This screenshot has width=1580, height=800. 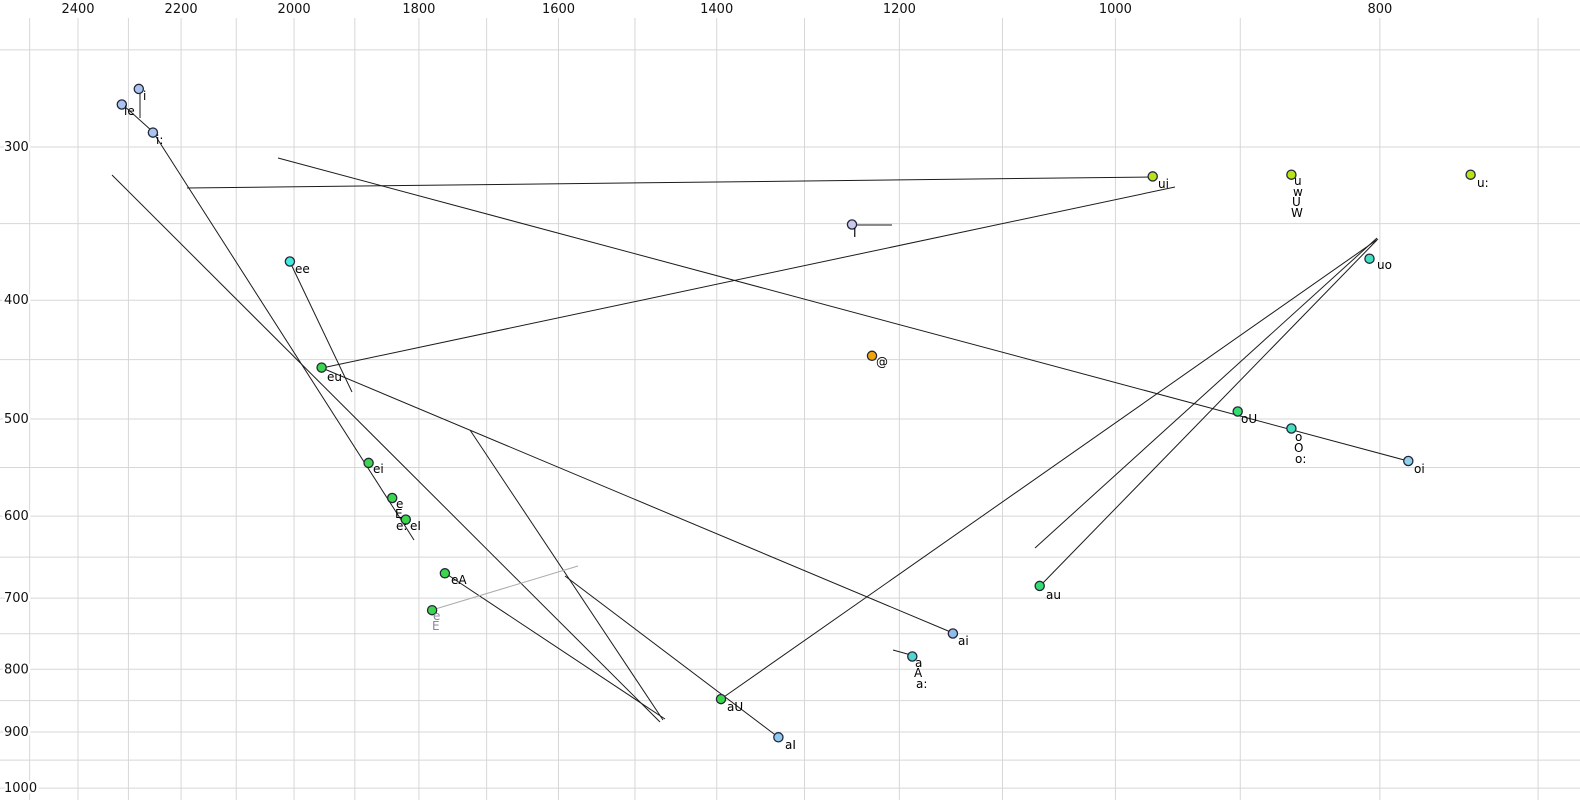 I want to click on data-point-ie, so click(x=122, y=104).